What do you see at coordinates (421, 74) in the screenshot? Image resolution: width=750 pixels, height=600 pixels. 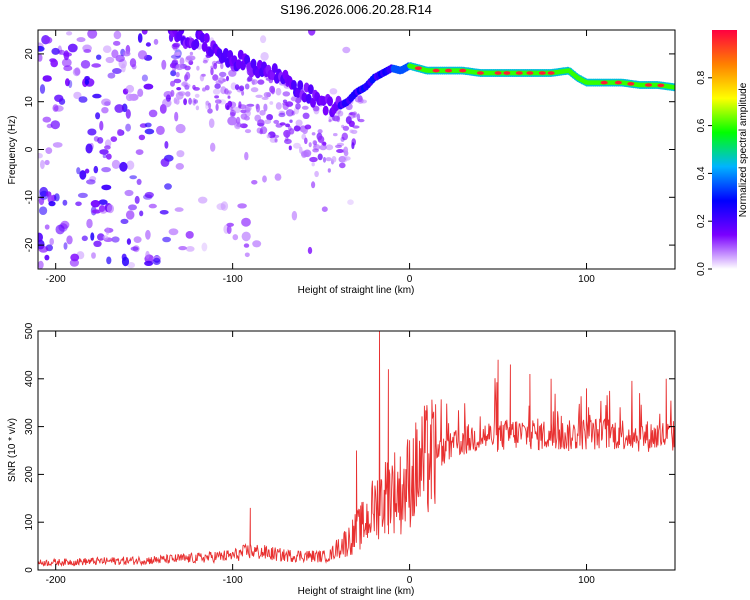 I see `spectrogram-ridge` at bounding box center [421, 74].